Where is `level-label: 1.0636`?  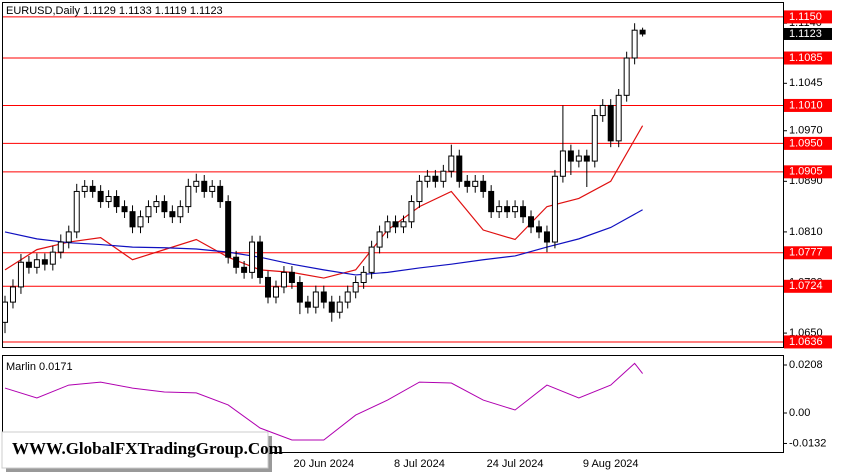
level-label: 1.0636 is located at coordinates (806, 342).